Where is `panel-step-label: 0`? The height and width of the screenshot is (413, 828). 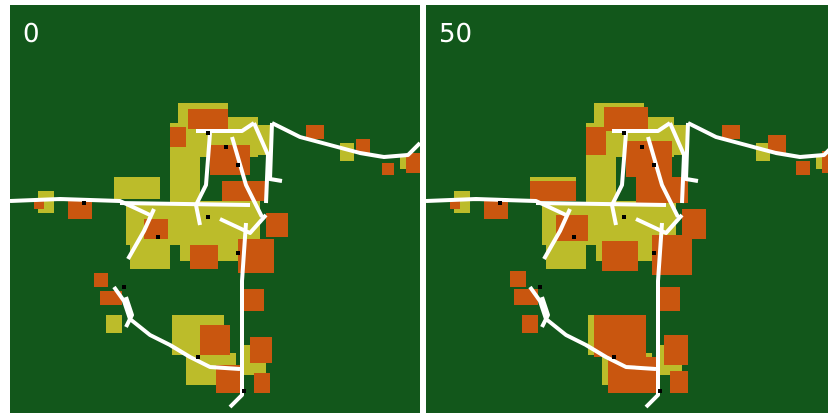 panel-step-label: 0 is located at coordinates (31, 34).